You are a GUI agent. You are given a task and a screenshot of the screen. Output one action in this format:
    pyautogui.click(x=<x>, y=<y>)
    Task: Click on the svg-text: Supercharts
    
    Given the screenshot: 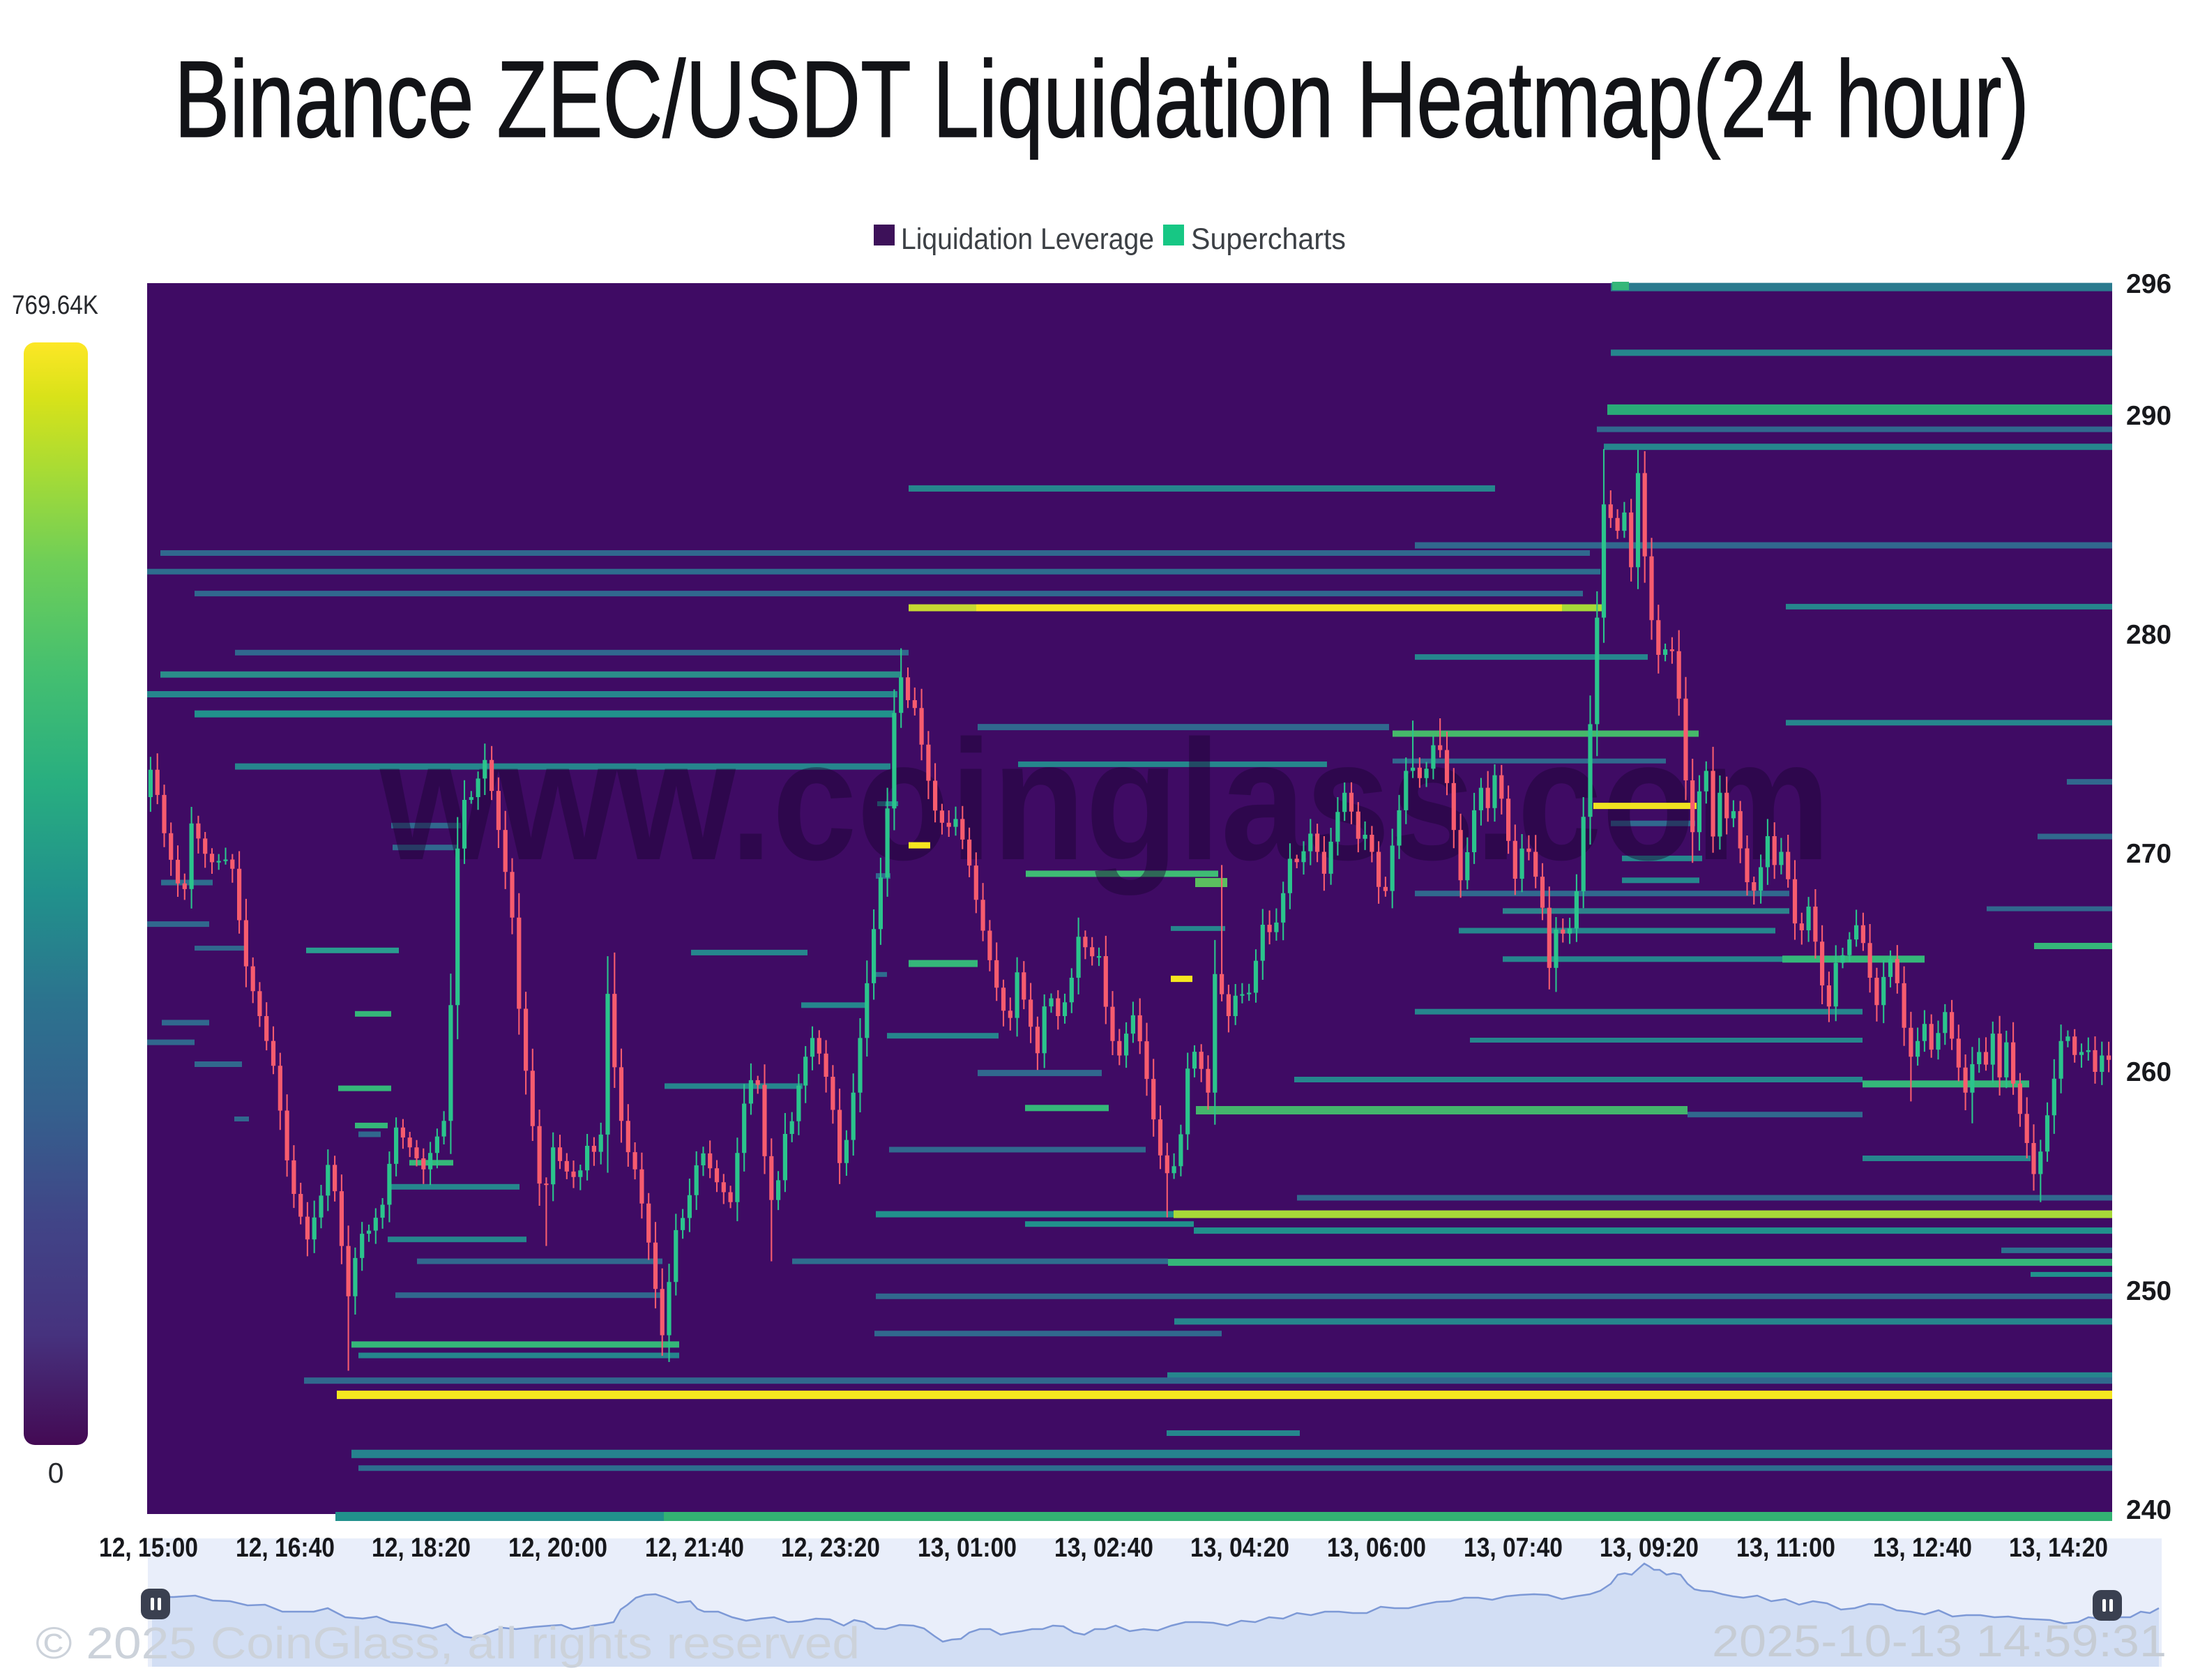 What is the action you would take?
    pyautogui.click(x=1268, y=239)
    